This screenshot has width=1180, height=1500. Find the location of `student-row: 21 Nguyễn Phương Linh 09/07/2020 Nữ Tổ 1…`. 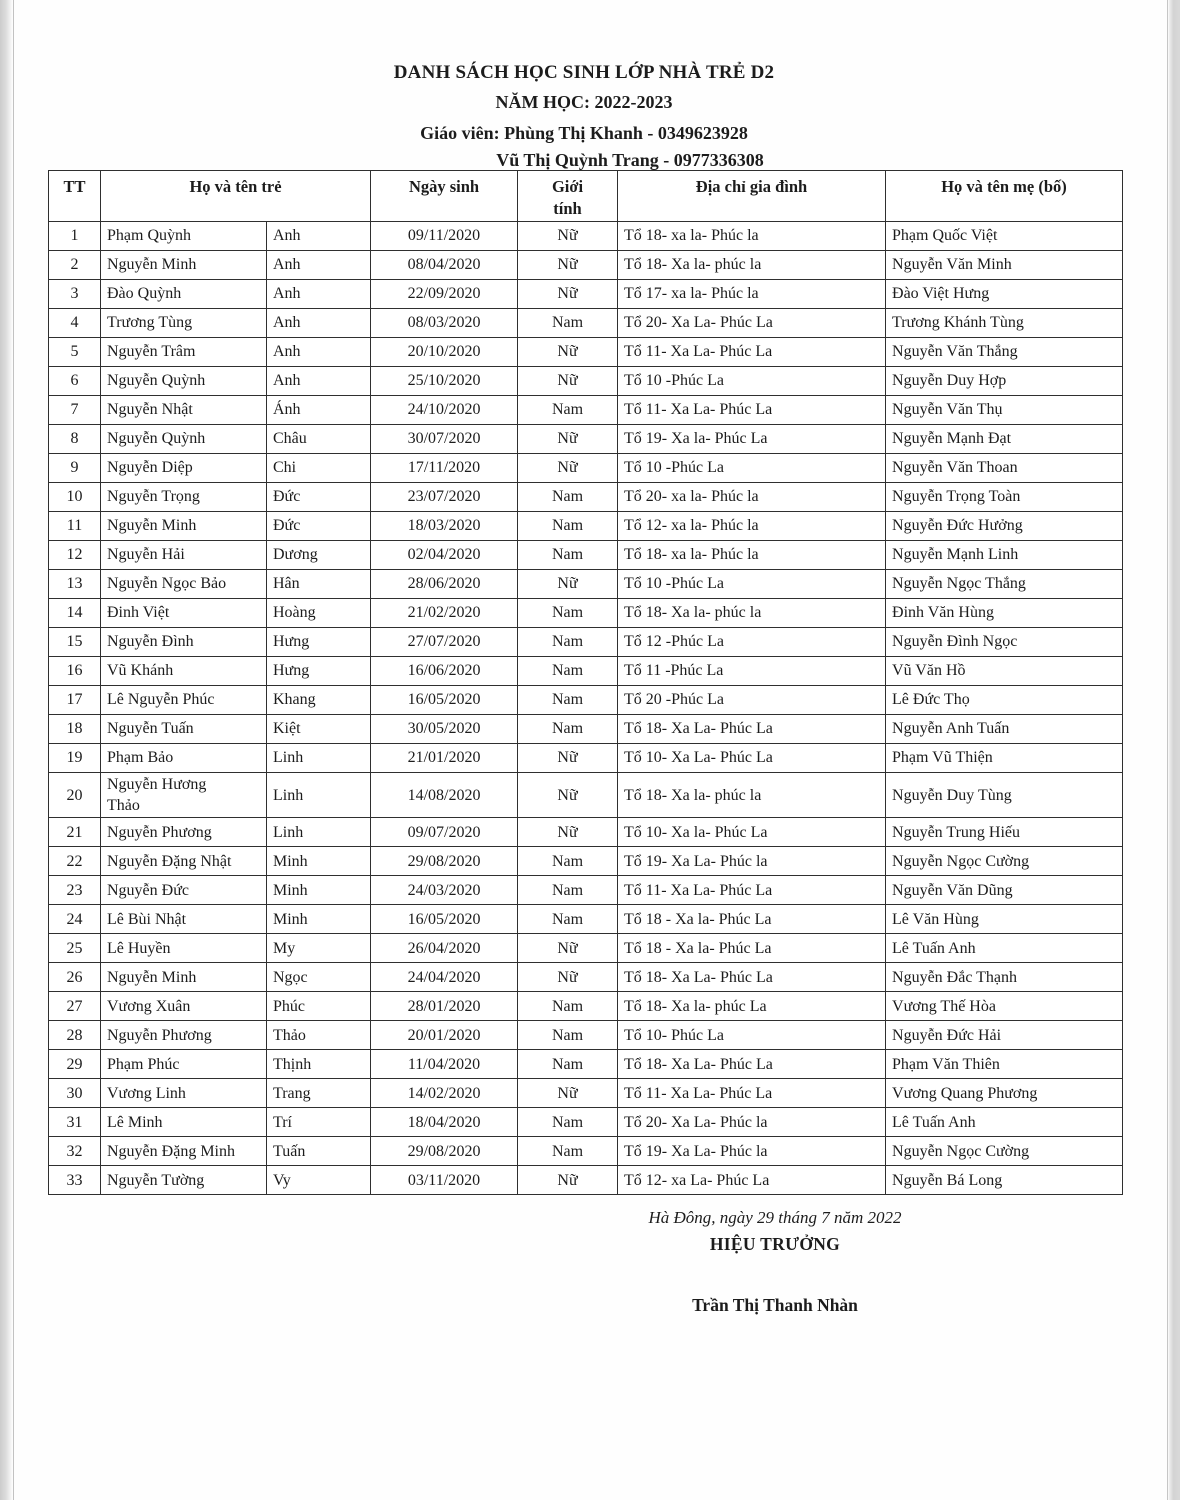

student-row: 21 Nguyễn Phương Linh 09/07/2020 Nữ Tổ 1… is located at coordinates (586, 832).